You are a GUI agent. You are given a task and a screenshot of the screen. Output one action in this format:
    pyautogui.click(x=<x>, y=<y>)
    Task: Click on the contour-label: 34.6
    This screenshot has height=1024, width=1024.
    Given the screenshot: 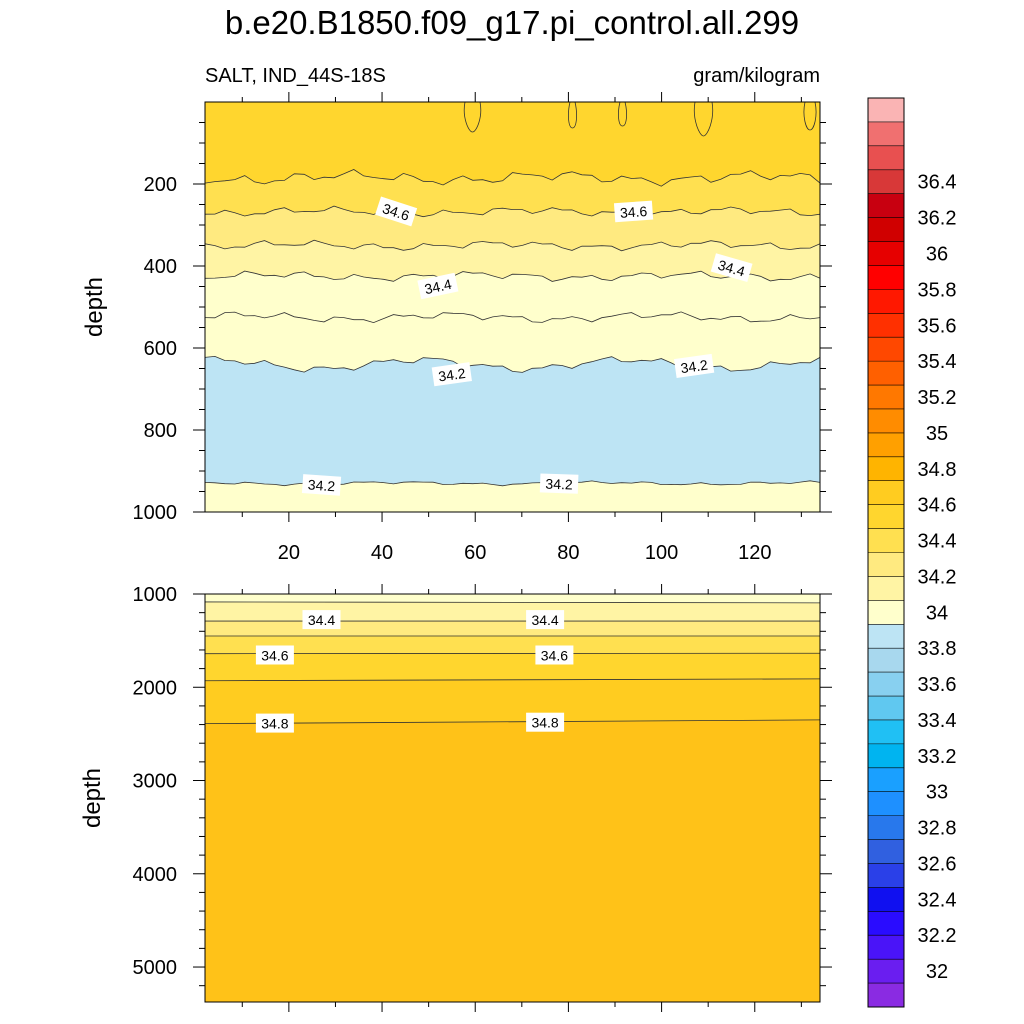 What is the action you would take?
    pyautogui.click(x=396, y=211)
    